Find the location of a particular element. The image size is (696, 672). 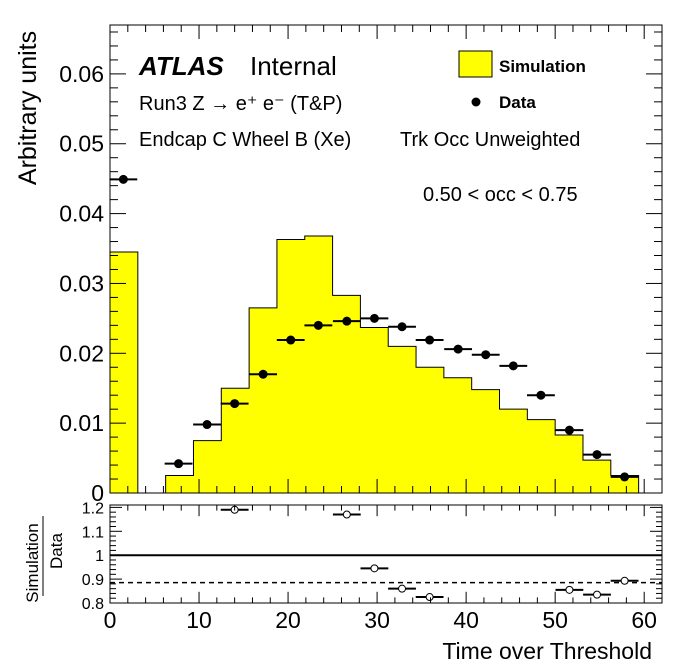

ratio-y-ticks: 0.8 0.9 1 1.1 1.2 is located at coordinates (372, 556).